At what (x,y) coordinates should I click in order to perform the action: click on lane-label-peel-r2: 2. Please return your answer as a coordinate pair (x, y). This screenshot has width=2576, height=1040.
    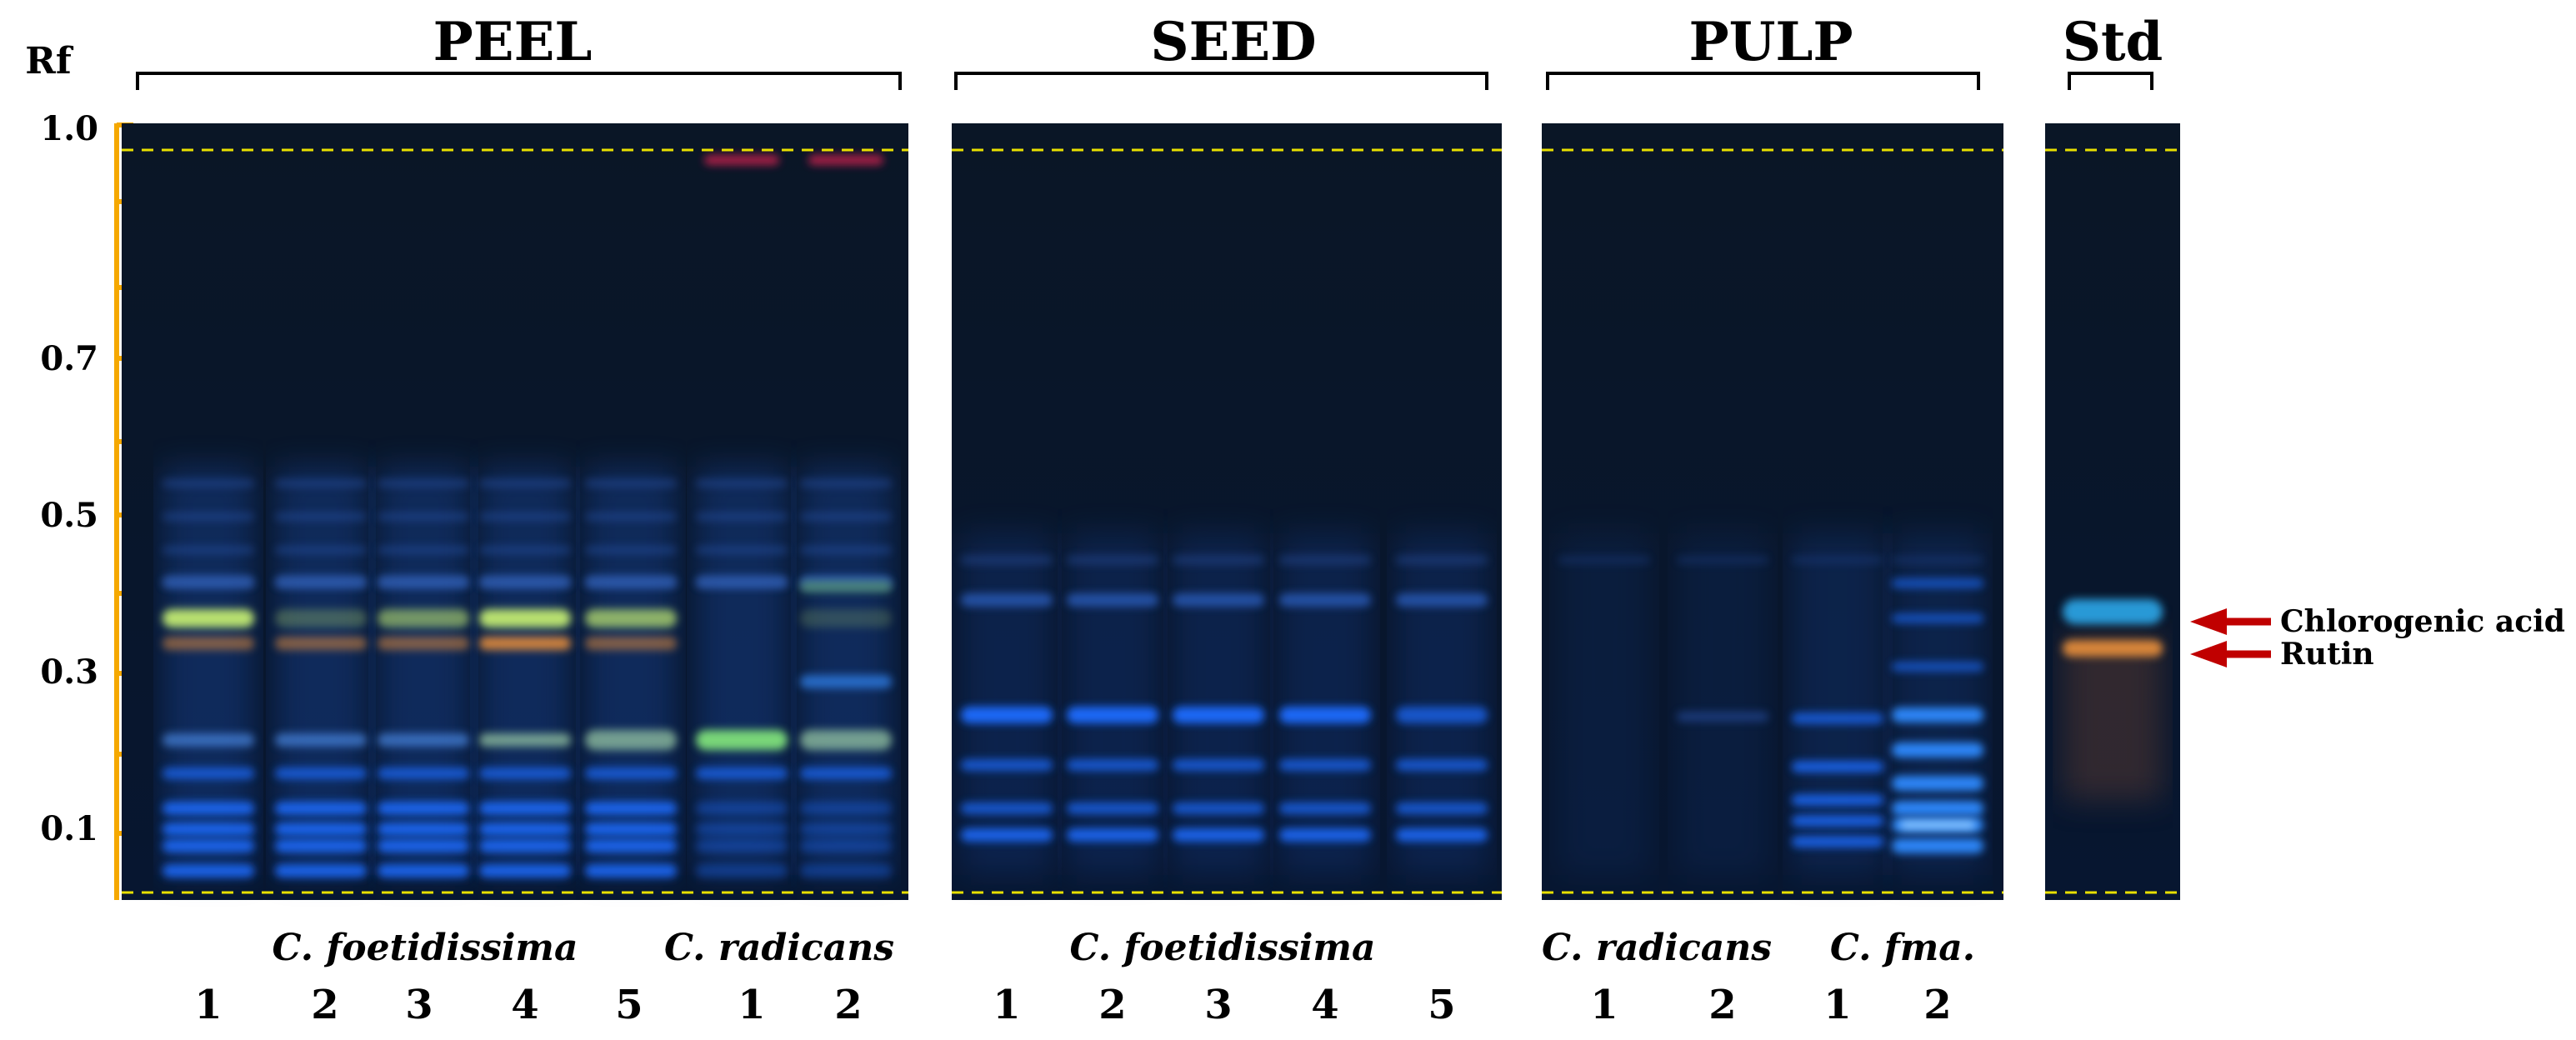
    Looking at the image, I should click on (848, 1005).